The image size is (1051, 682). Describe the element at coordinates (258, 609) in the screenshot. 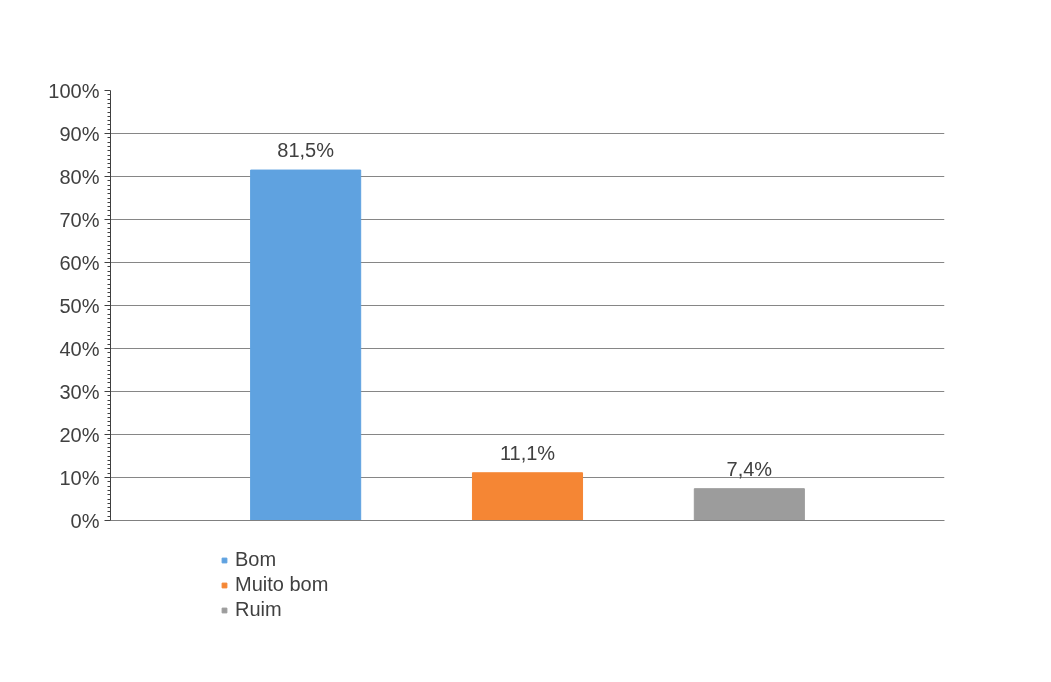

I see `legend-label: Ruim` at that location.